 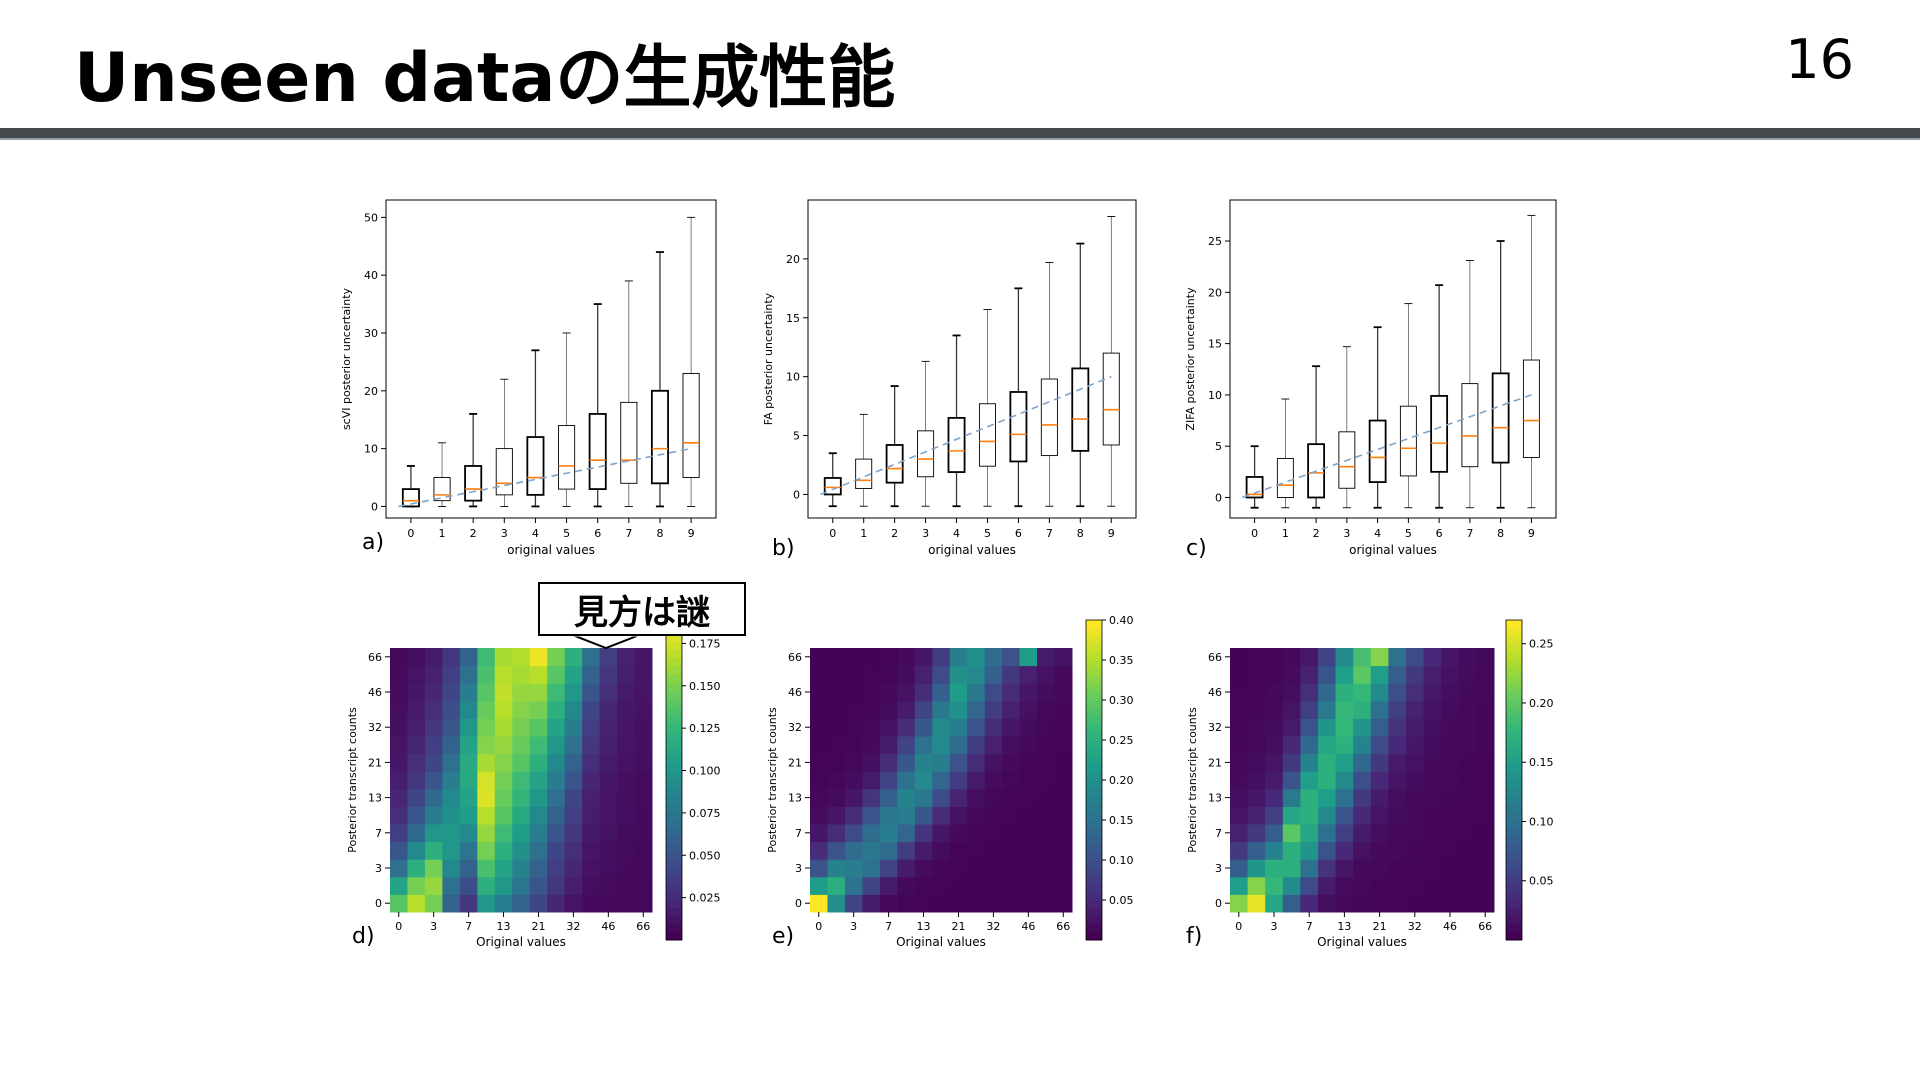 I want to click on x-tick-label: 66, so click(x=643, y=926).